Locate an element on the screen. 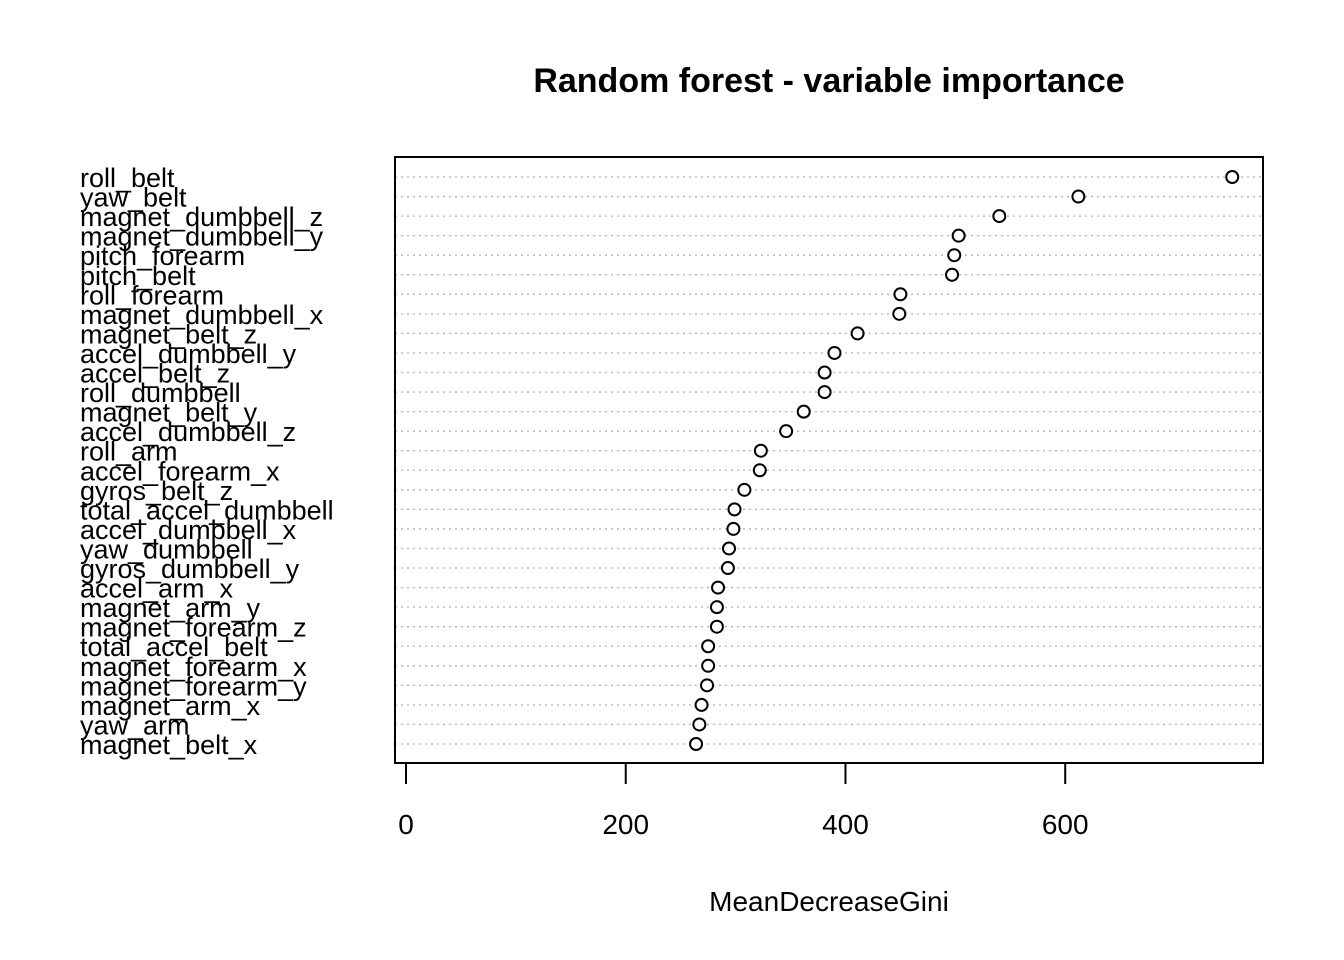 This screenshot has height=960, width=1344. variable-label: magnet_dumbbell_z is located at coordinates (201, 217).